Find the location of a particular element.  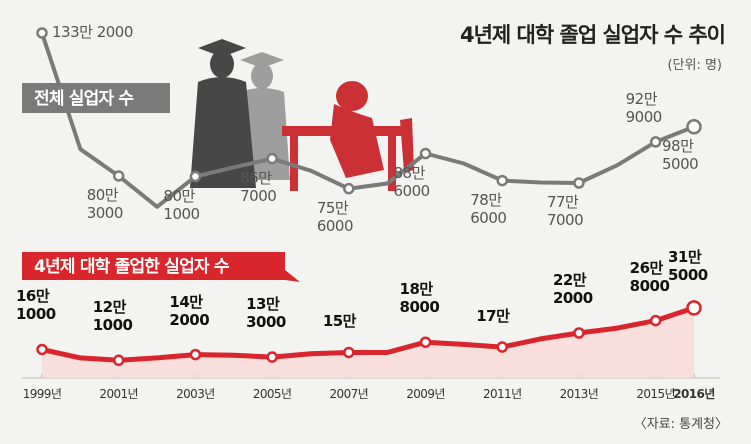

value-label: 15만 is located at coordinates (339, 321).